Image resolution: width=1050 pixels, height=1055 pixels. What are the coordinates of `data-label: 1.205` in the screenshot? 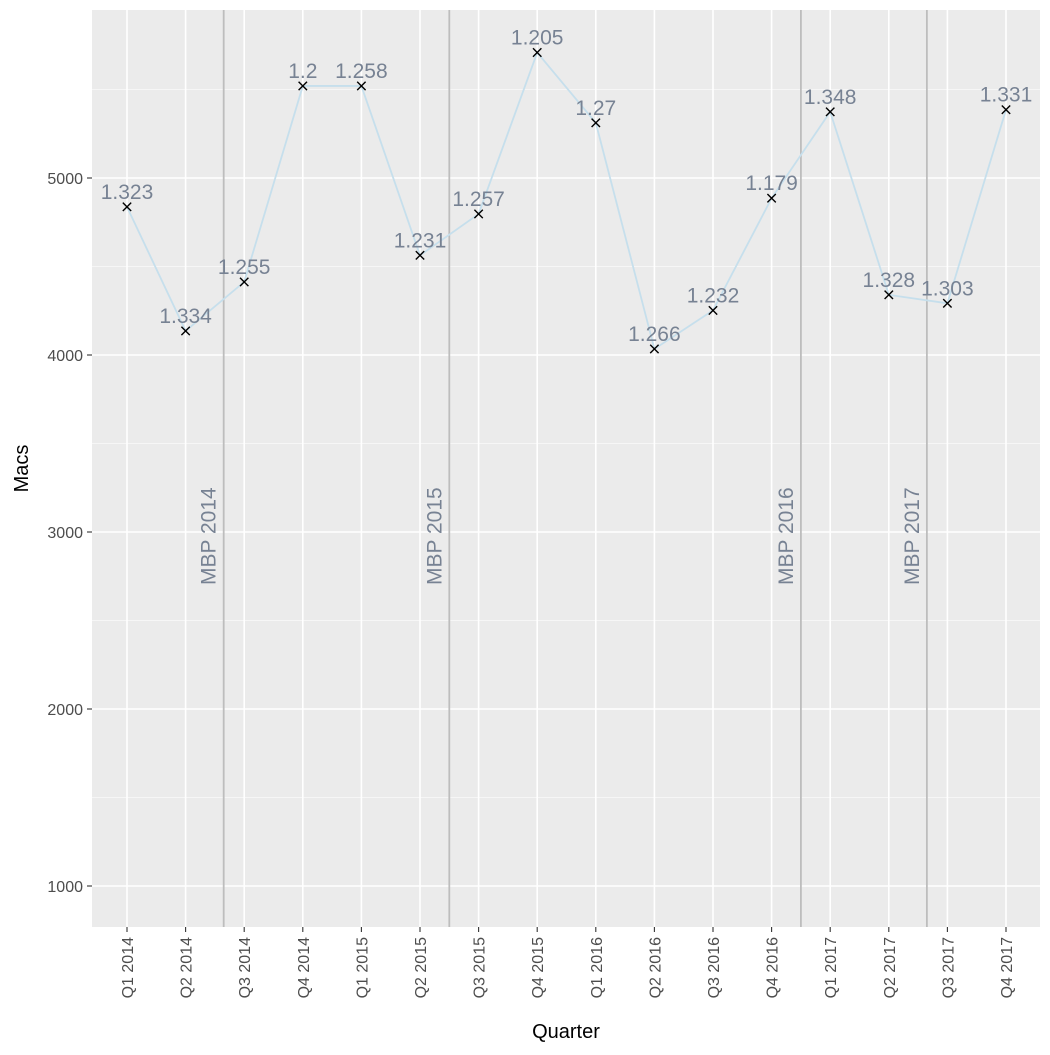 It's located at (537, 38).